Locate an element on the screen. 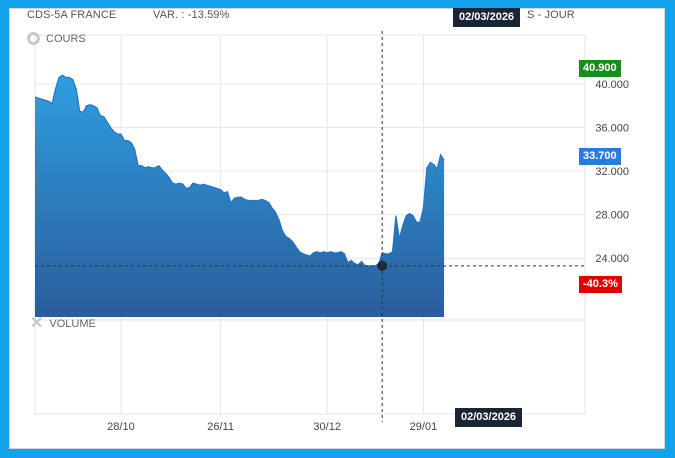  period-label: S - JOUR is located at coordinates (551, 15).